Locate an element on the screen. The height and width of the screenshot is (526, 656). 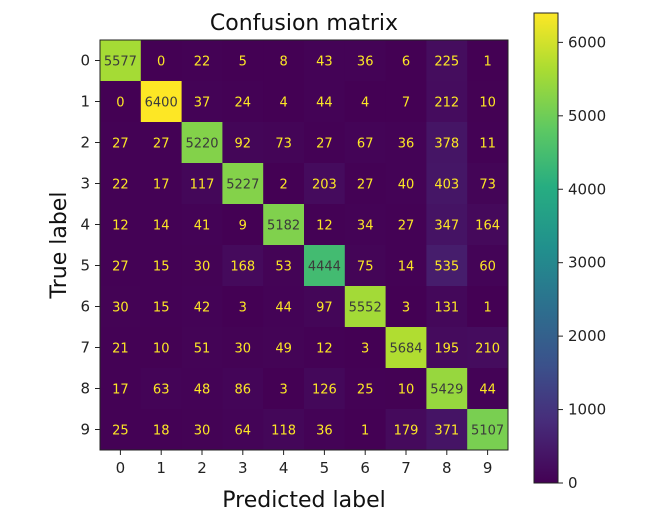
cell-value-label: 36 is located at coordinates (406, 144).